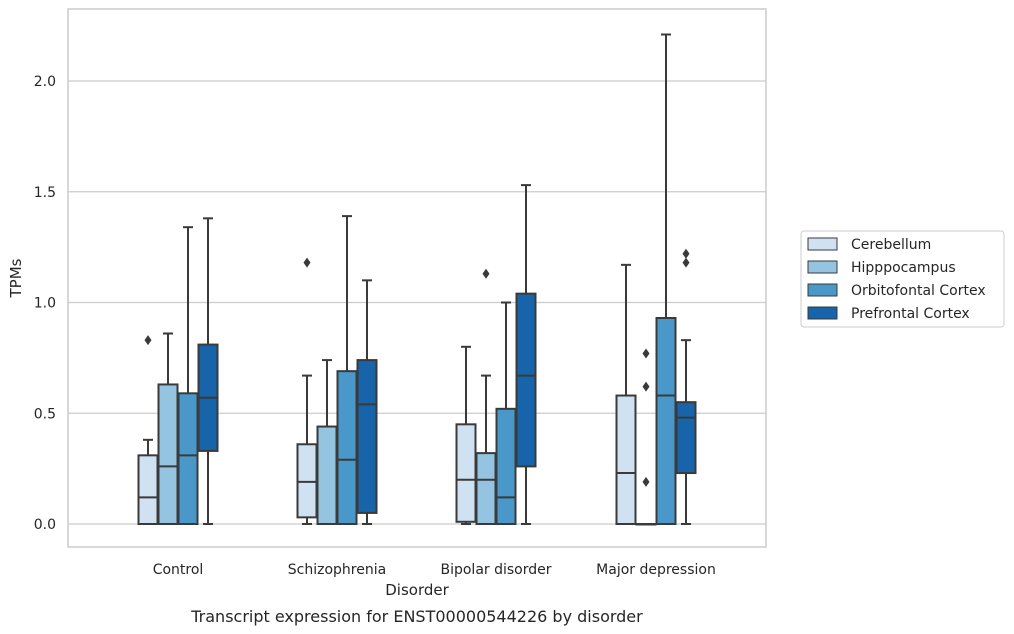  I want to click on box-hipppocampus-control, so click(168, 428).